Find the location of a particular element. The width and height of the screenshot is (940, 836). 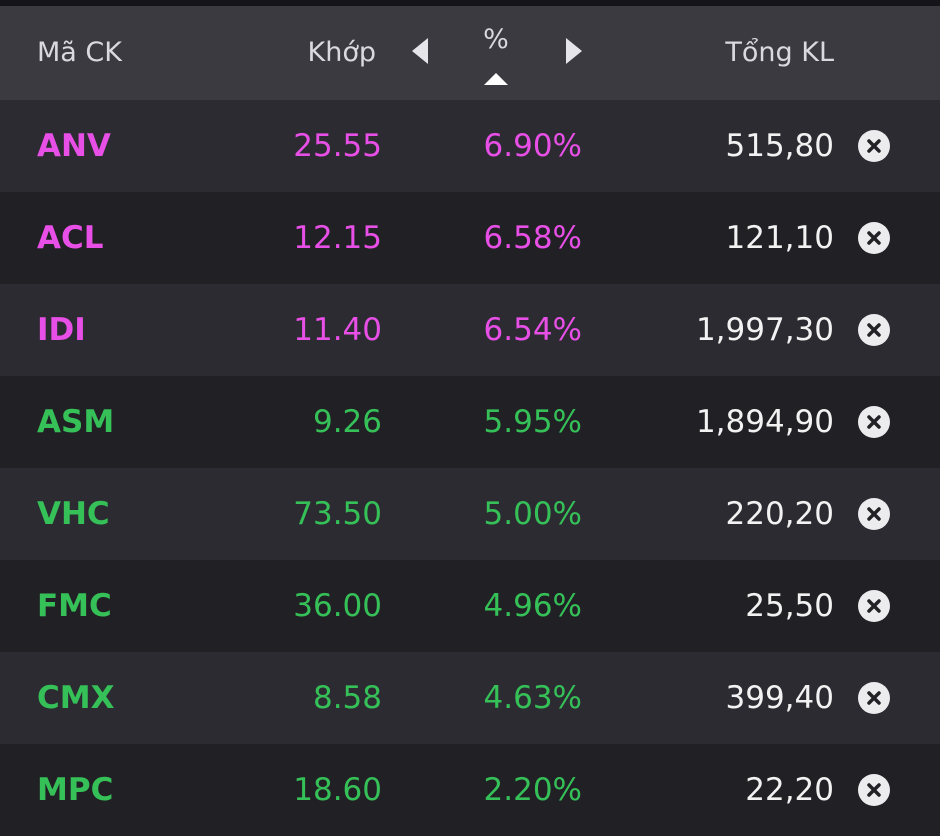

stock-row: VHC 73.50 5.00% 220,20 is located at coordinates (470, 514).